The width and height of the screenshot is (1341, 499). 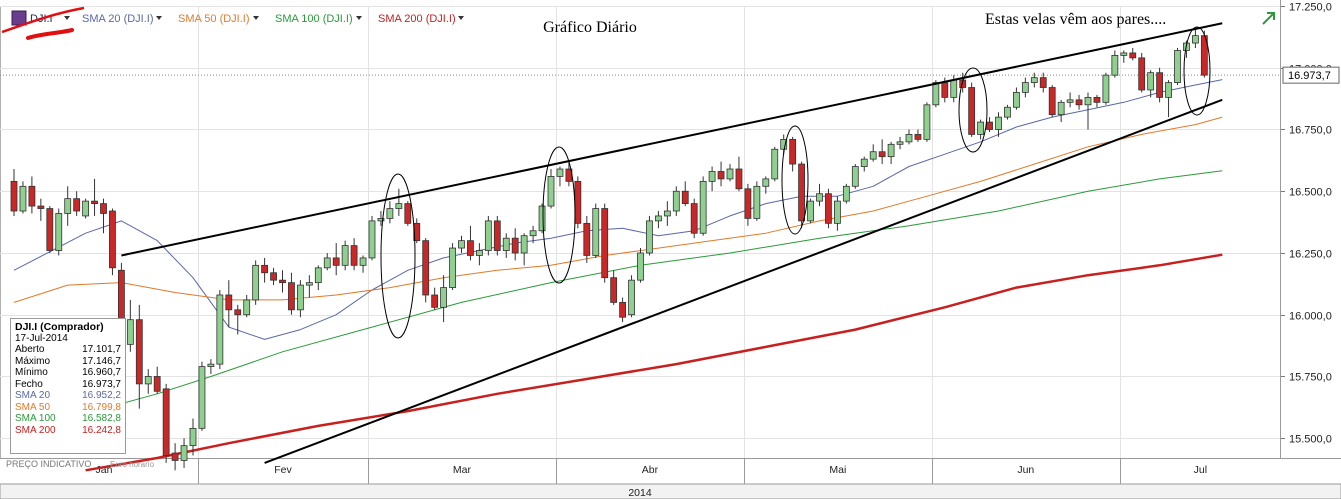 I want to click on last-price-label: 16.973,7, so click(x=1309, y=76).